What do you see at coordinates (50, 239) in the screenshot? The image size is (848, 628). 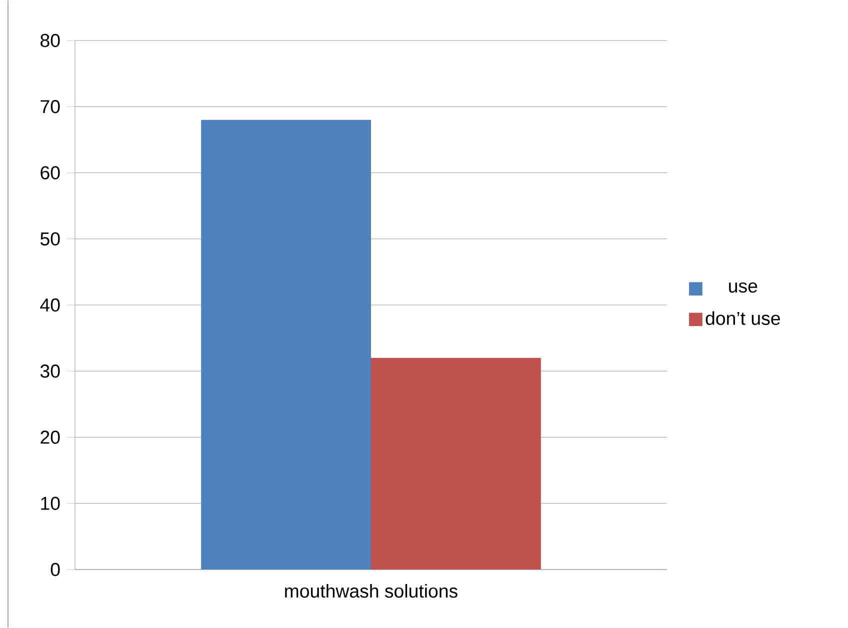 I see `y-tick-label: 50` at bounding box center [50, 239].